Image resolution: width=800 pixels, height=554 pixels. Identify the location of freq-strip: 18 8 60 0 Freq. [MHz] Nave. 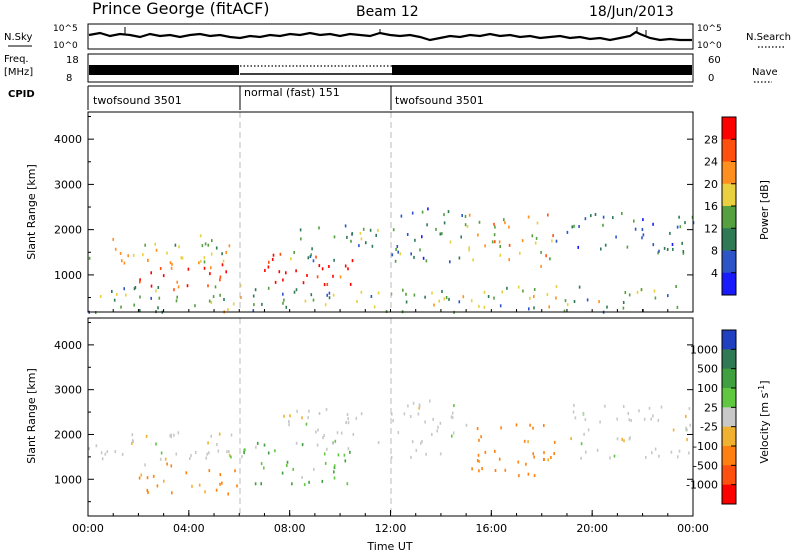
(391, 68).